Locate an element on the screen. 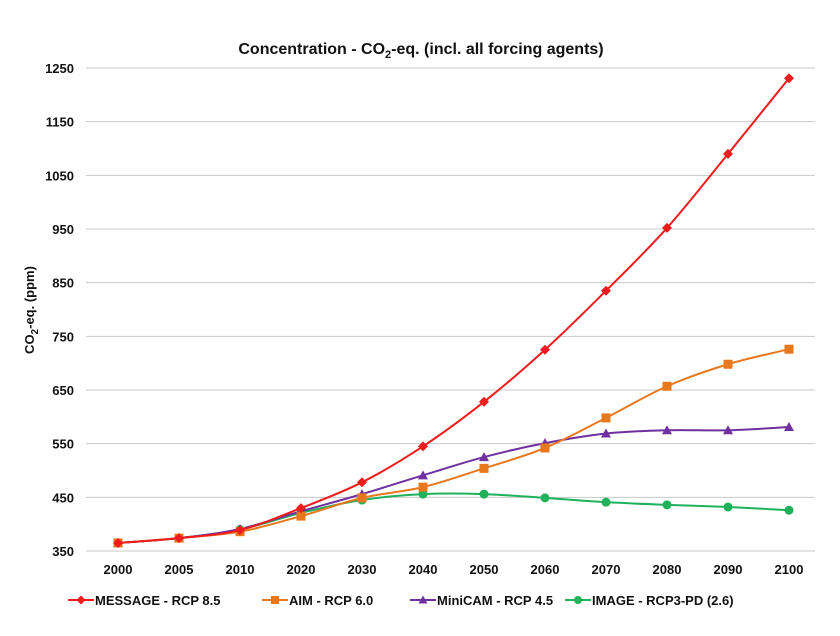 The image size is (840, 636). legend-label: MiniCAM - RCP 4.5 is located at coordinates (495, 600).